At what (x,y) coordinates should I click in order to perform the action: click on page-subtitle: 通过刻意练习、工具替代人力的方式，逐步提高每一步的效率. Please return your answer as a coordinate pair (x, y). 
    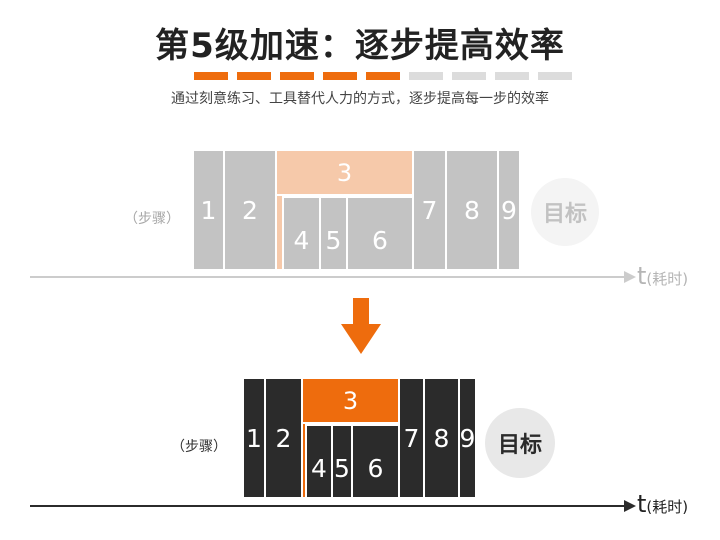
    Looking at the image, I should click on (360, 99).